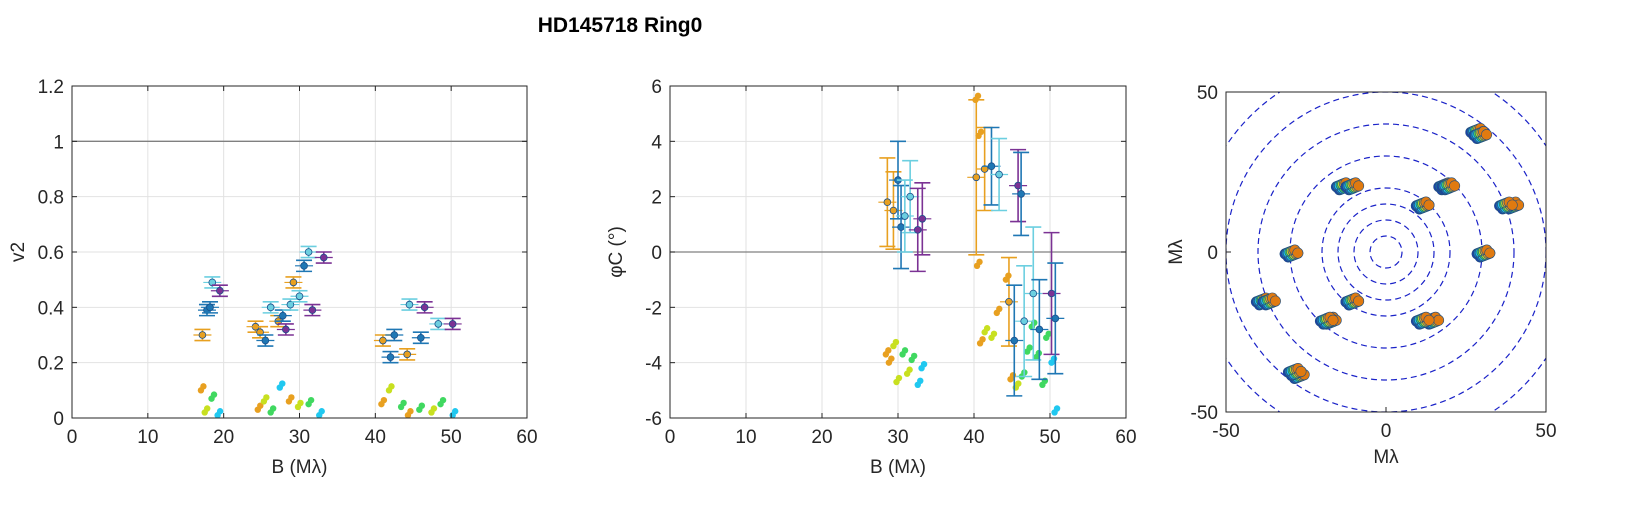  What do you see at coordinates (51, 198) in the screenshot?
I see `y-tick-label: 0.8` at bounding box center [51, 198].